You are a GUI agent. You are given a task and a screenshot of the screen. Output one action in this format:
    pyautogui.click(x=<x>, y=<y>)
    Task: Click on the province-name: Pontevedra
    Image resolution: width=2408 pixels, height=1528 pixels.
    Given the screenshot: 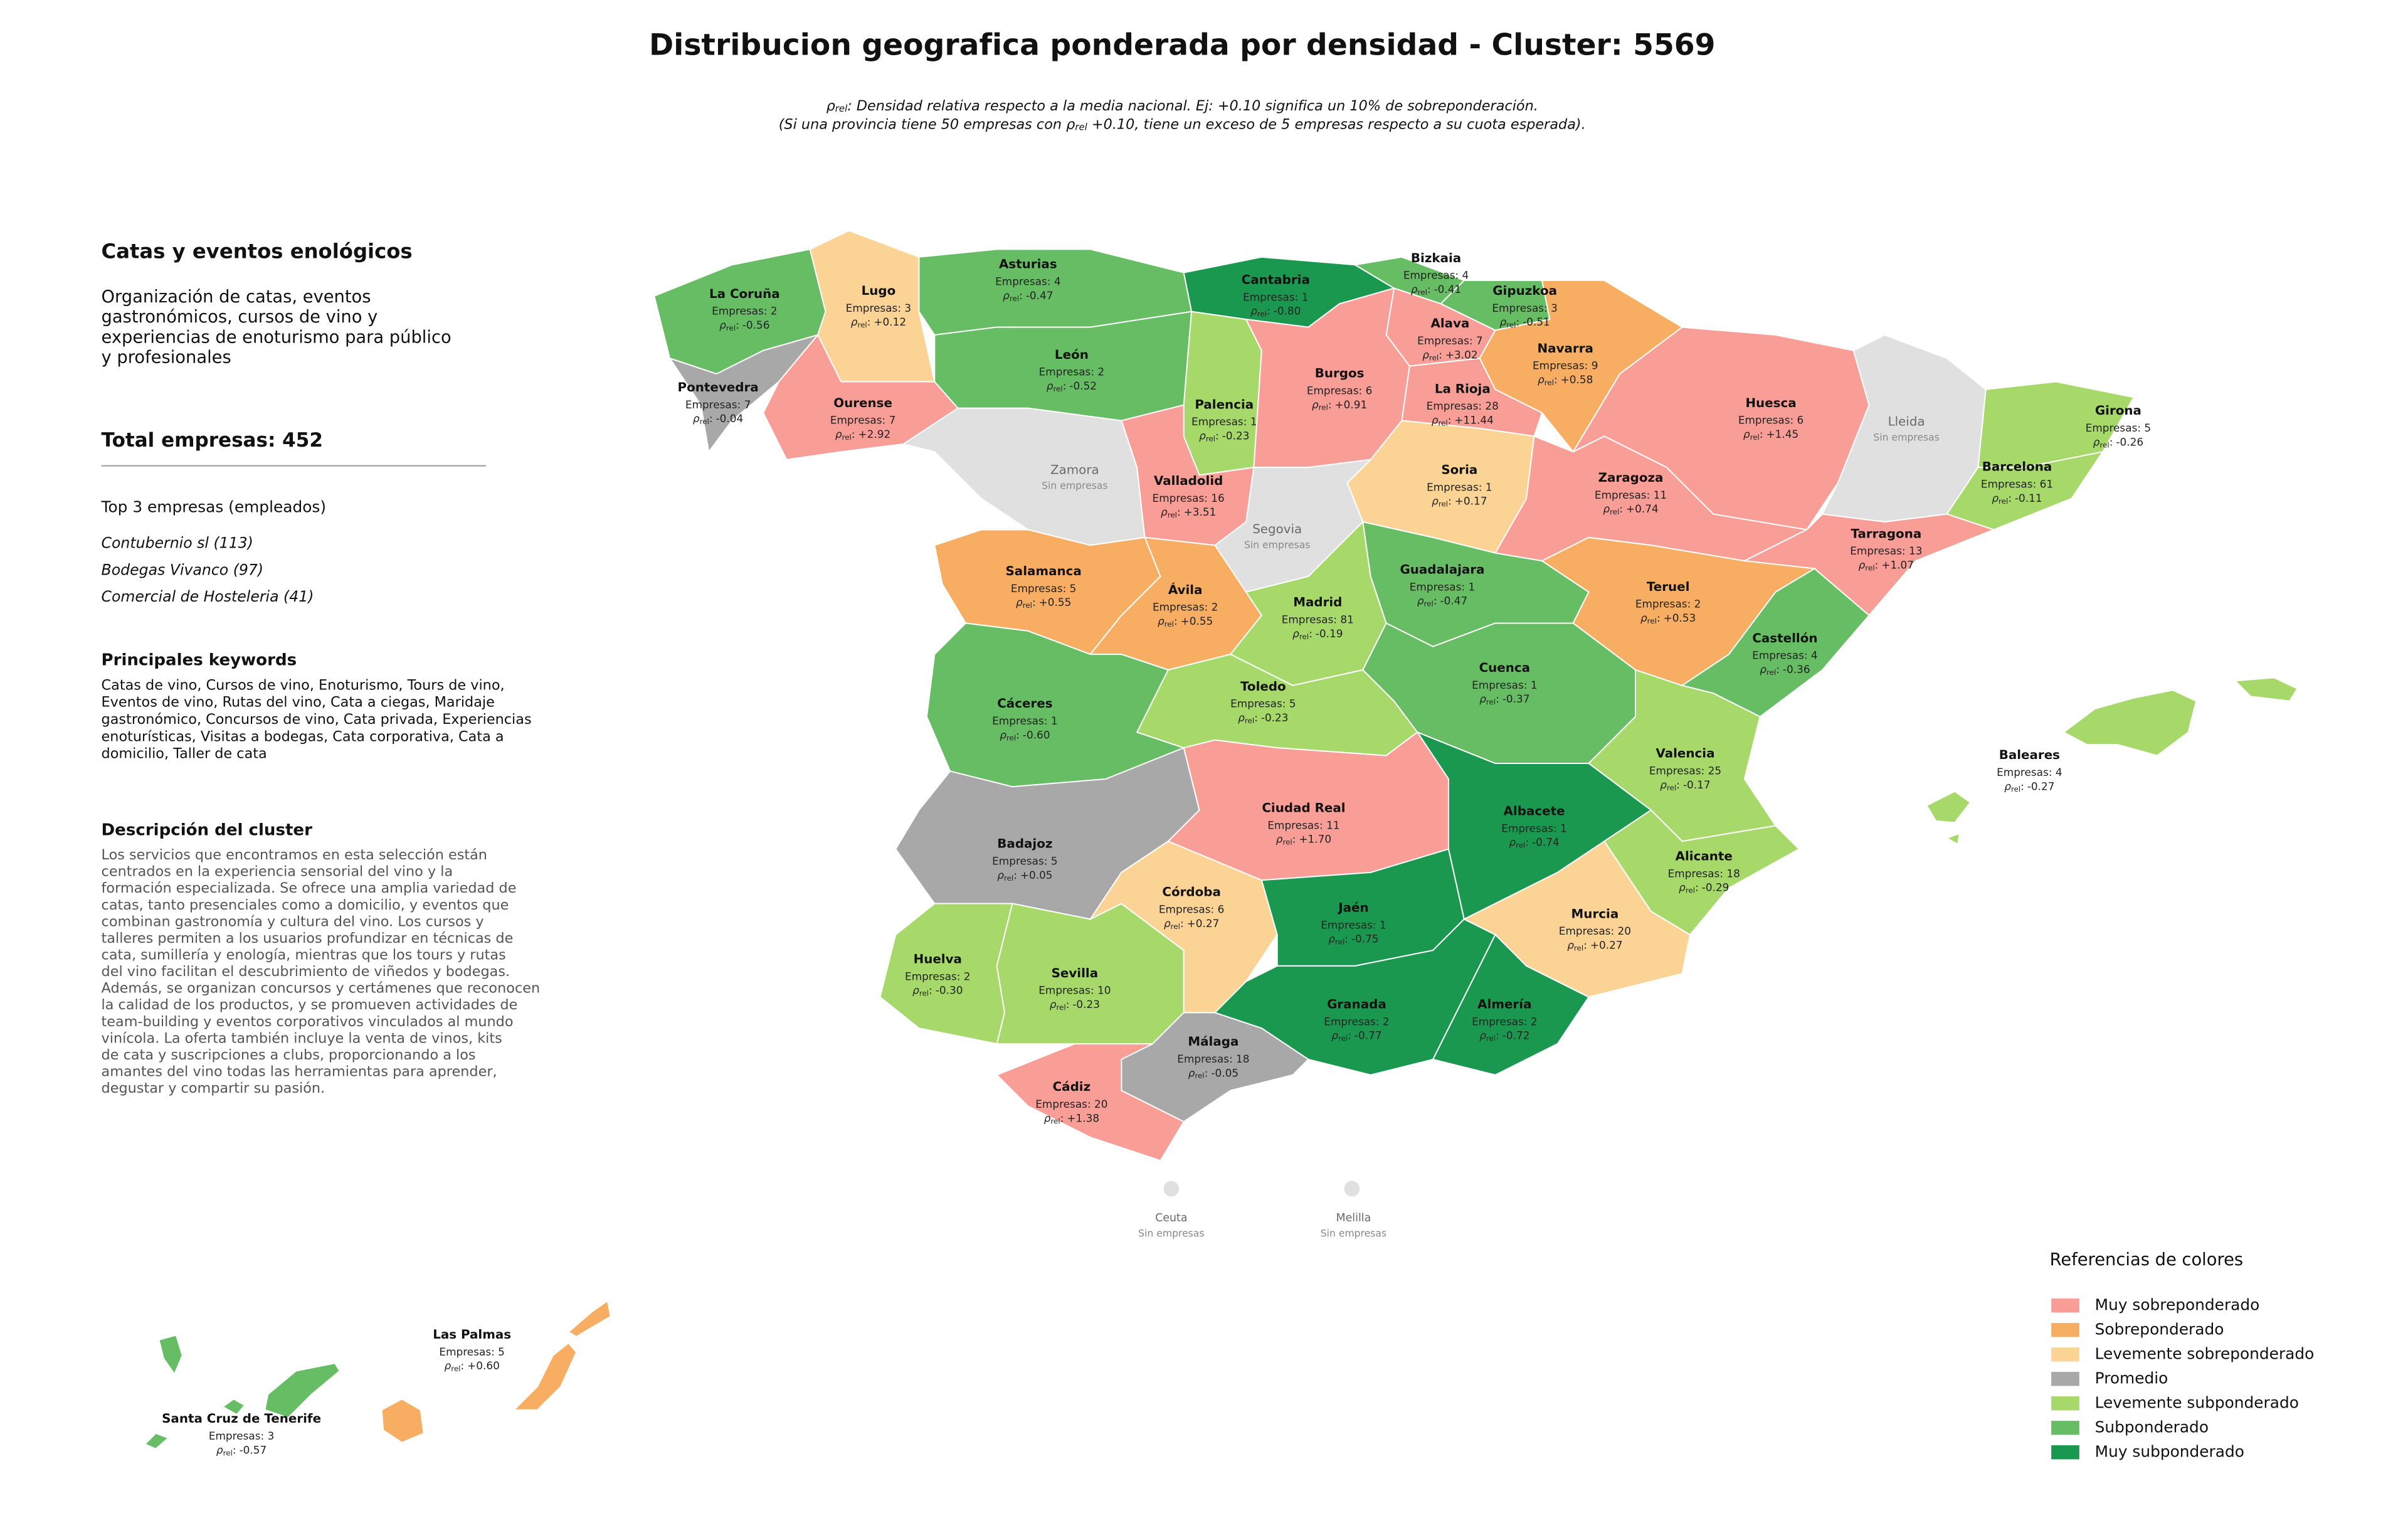 What is the action you would take?
    pyautogui.click(x=718, y=387)
    